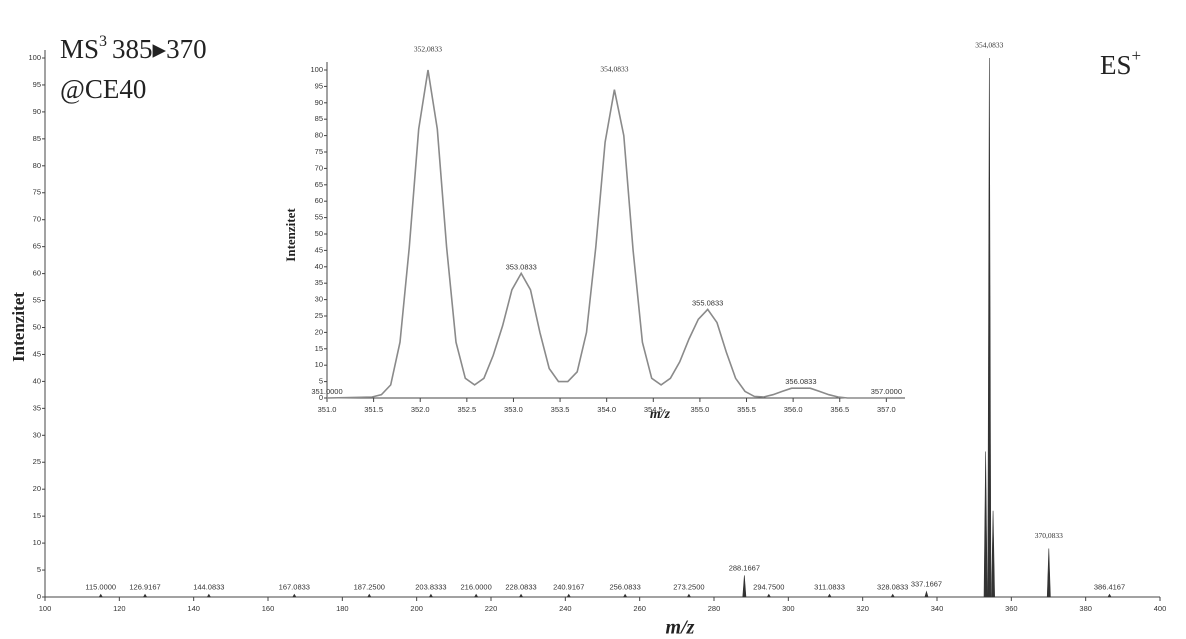  What do you see at coordinates (491, 608) in the screenshot?
I see `x-tick-label: 220` at bounding box center [491, 608].